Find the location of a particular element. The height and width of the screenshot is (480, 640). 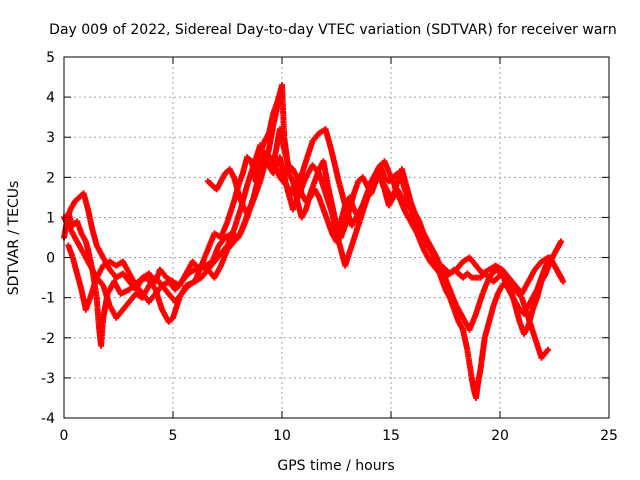

y-tick-label: -1 is located at coordinates (48, 299).